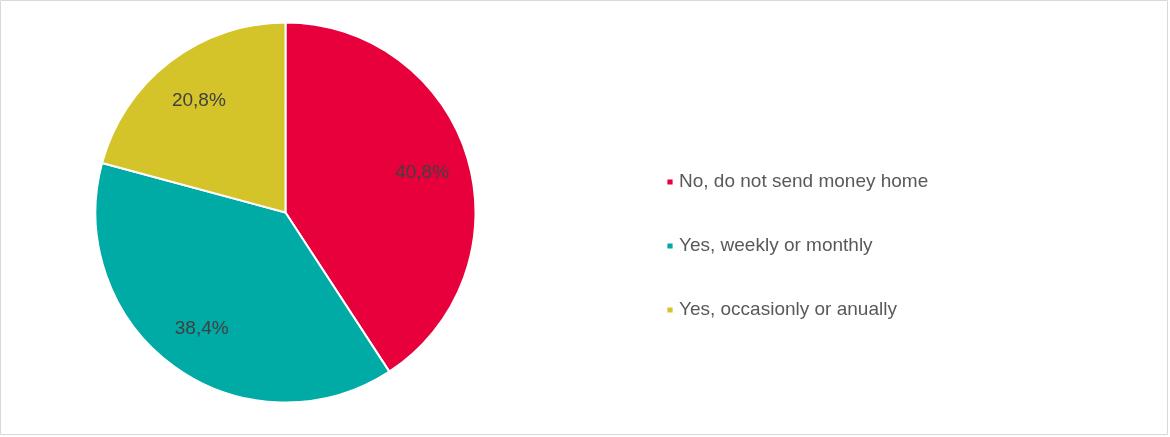 The height and width of the screenshot is (437, 1170). Describe the element at coordinates (422, 172) in the screenshot. I see `data-label: 40,8%` at that location.